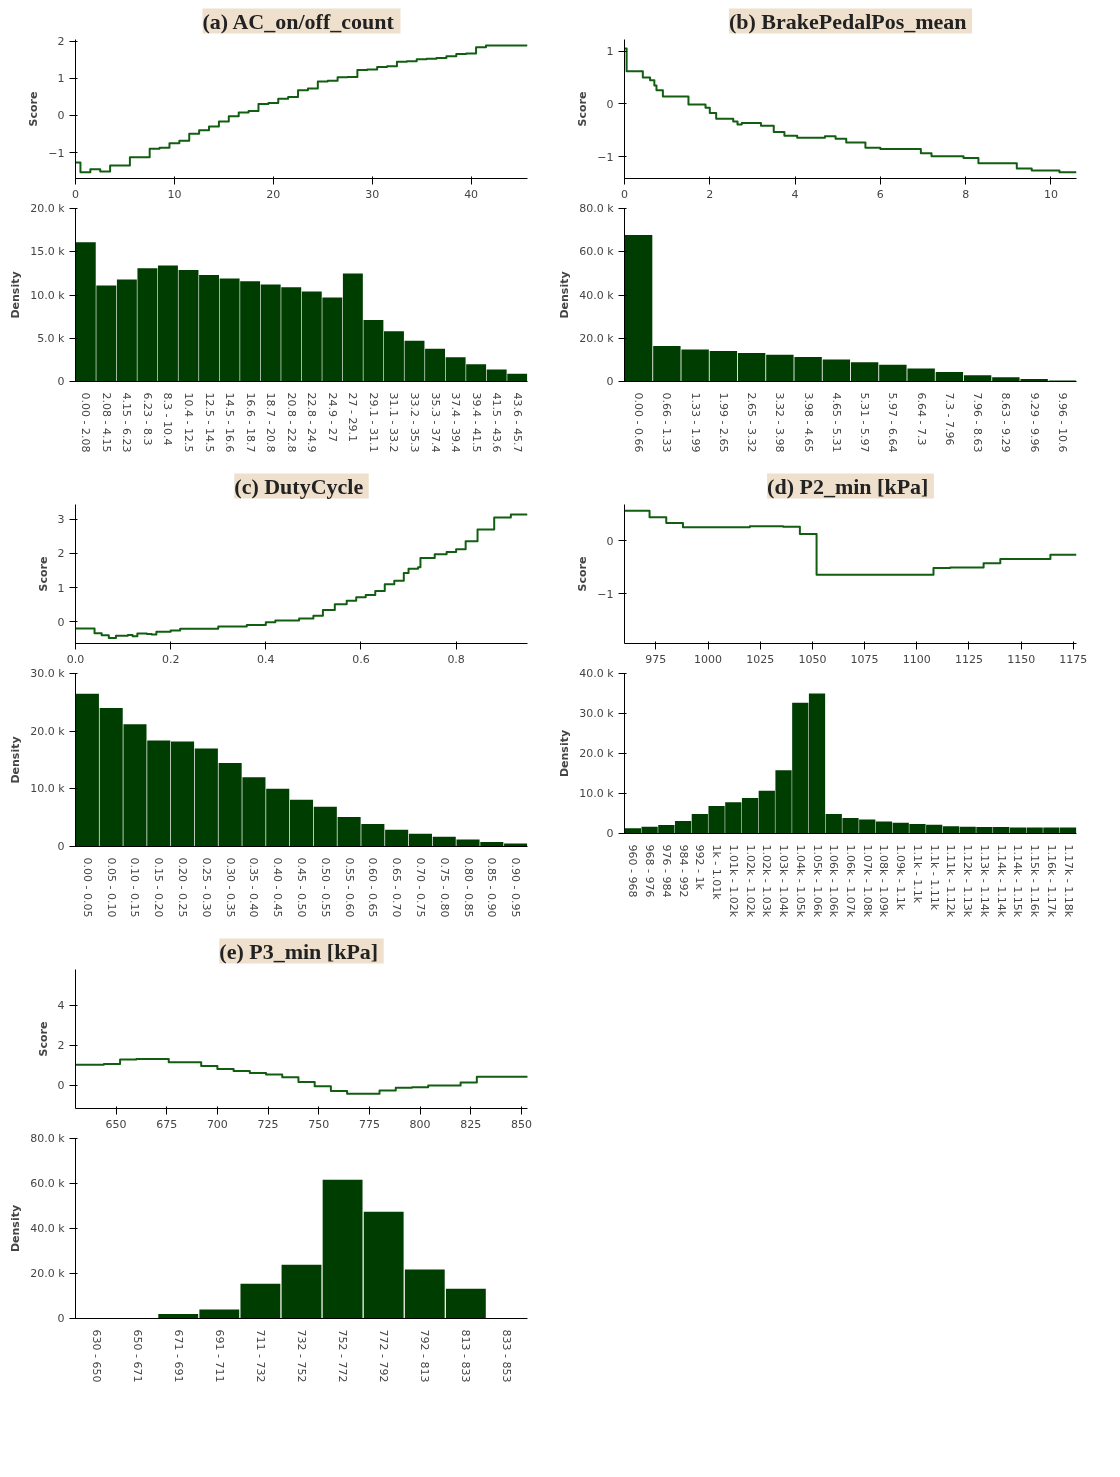 The image size is (1120, 1477). I want to click on x-tick-label: 1.08k - 1.09k, so click(884, 881).